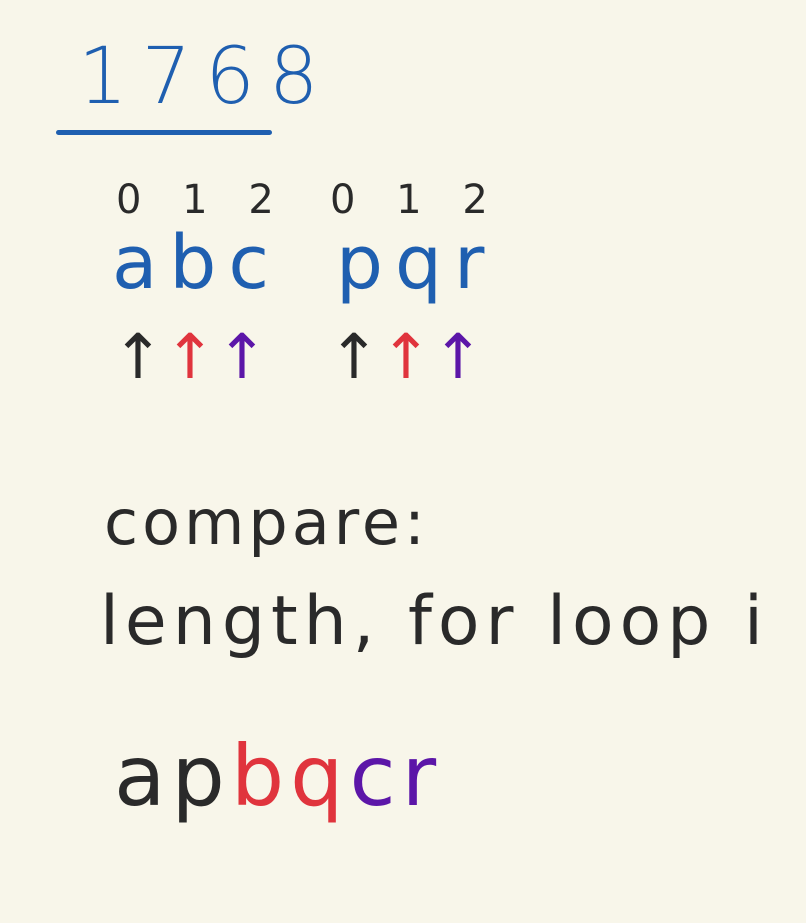 This screenshot has height=923, width=806. I want to click on word2-indices: 0 1 2, so click(416, 200).